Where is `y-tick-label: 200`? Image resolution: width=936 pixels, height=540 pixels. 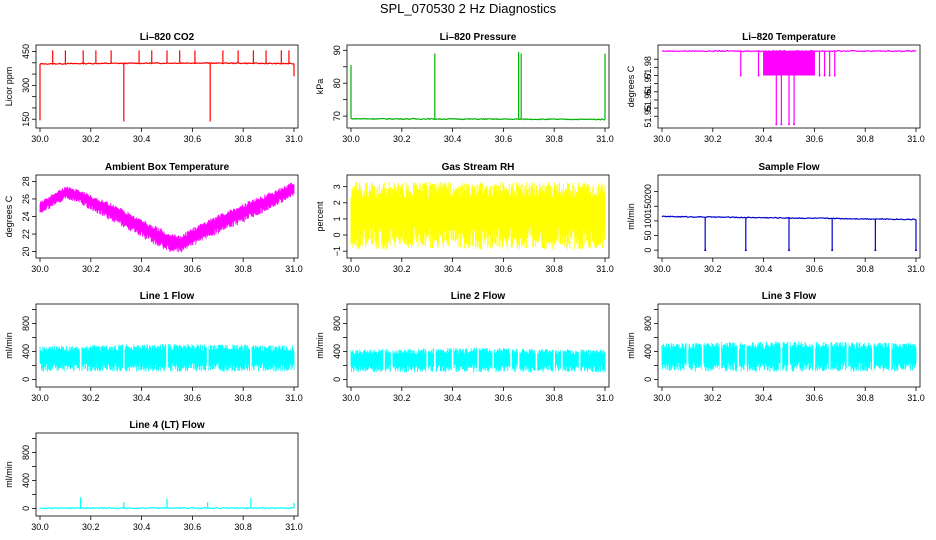
y-tick-label: 200 is located at coordinates (648, 191).